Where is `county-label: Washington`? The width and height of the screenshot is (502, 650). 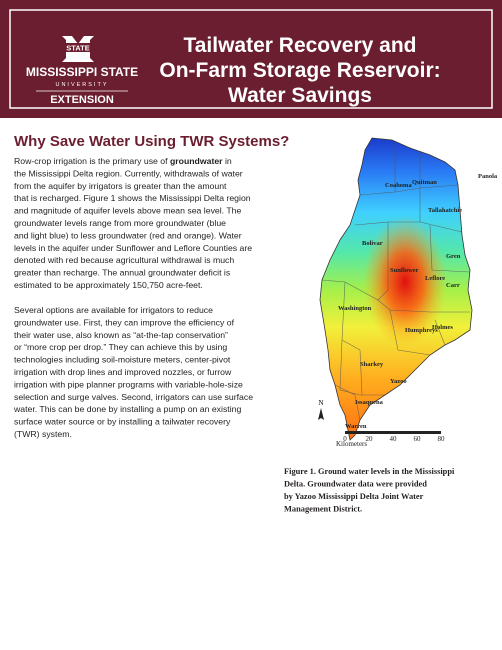
county-label: Washington is located at coordinates (355, 308).